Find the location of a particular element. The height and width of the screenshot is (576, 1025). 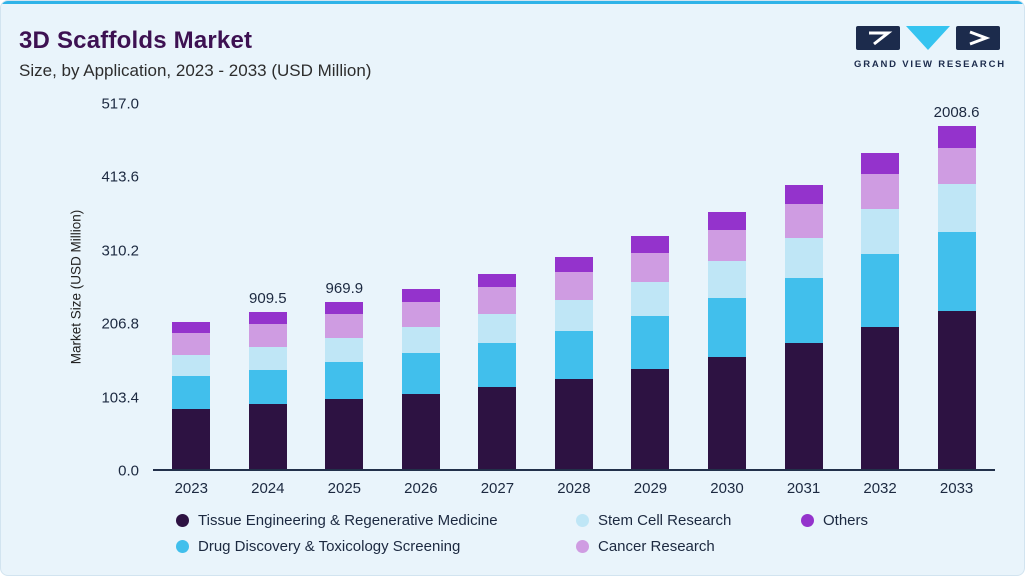

x-axis-label: 2033 is located at coordinates (956, 488).